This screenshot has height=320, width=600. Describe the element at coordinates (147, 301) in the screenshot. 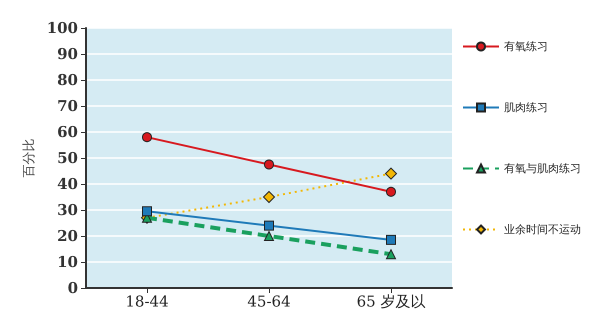

I see `x-tick-label: 18-44` at that location.